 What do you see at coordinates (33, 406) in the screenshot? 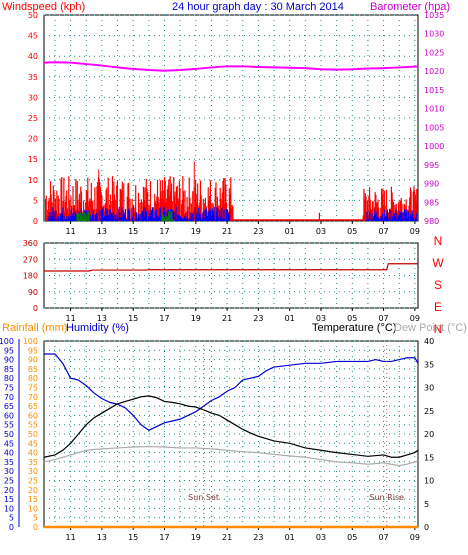
I see `rainfall-tick-label: 65` at bounding box center [33, 406].